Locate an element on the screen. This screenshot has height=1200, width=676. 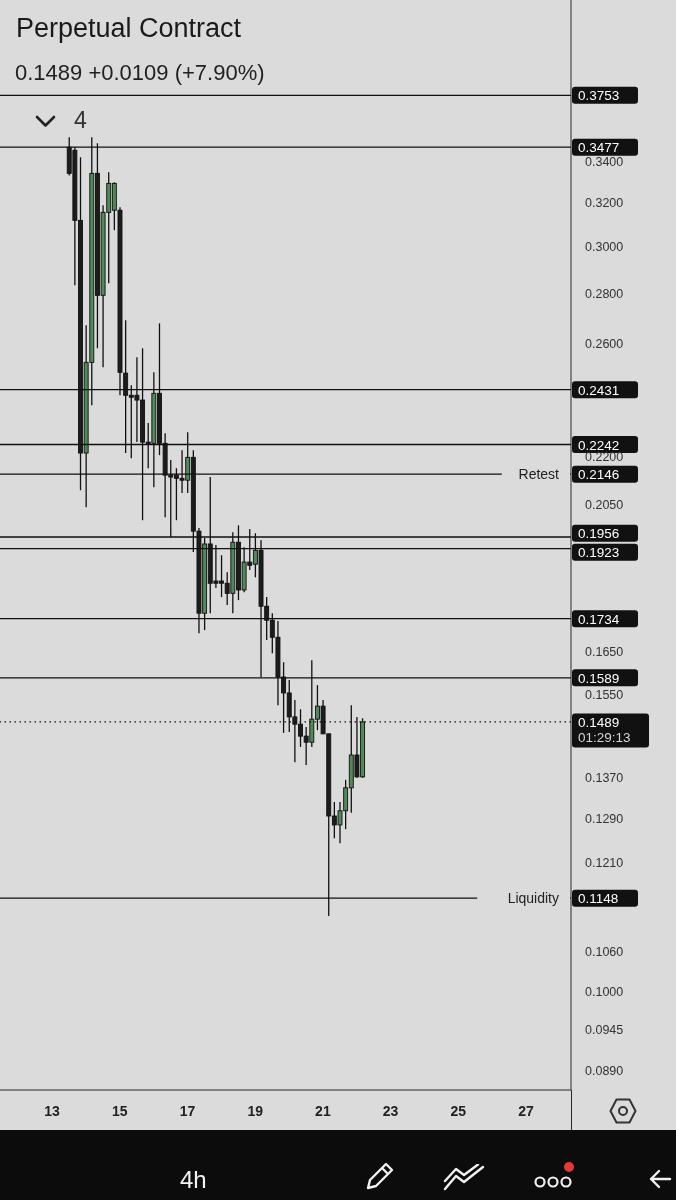
x-tick-label: 15 is located at coordinates (120, 1111).